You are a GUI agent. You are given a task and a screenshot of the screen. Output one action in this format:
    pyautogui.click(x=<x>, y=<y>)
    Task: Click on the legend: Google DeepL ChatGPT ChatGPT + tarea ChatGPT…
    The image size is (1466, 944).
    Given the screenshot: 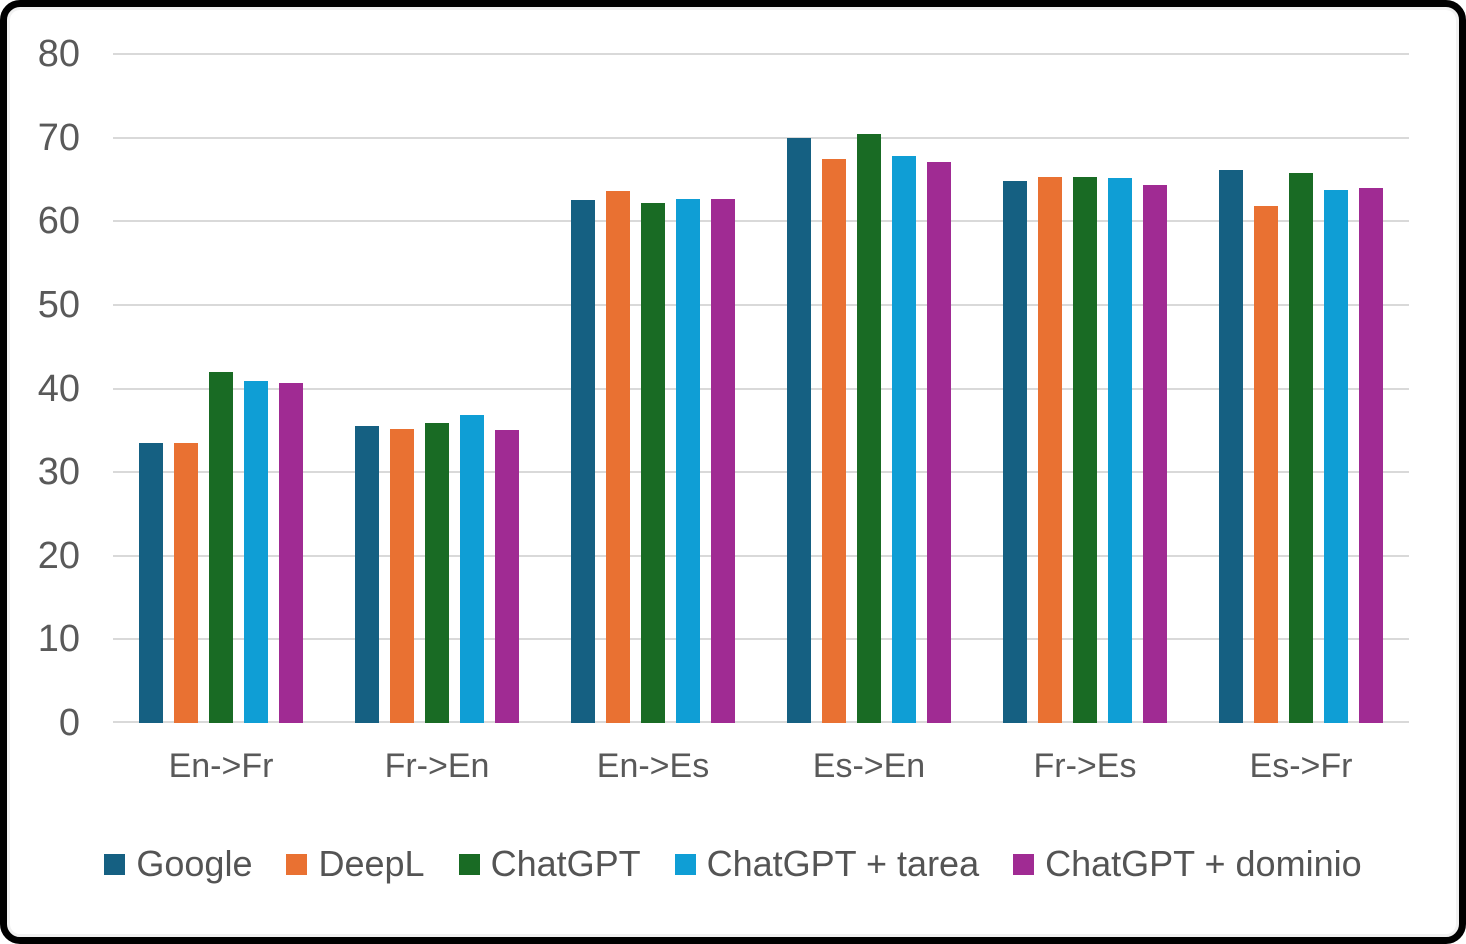 What is the action you would take?
    pyautogui.click(x=733, y=864)
    